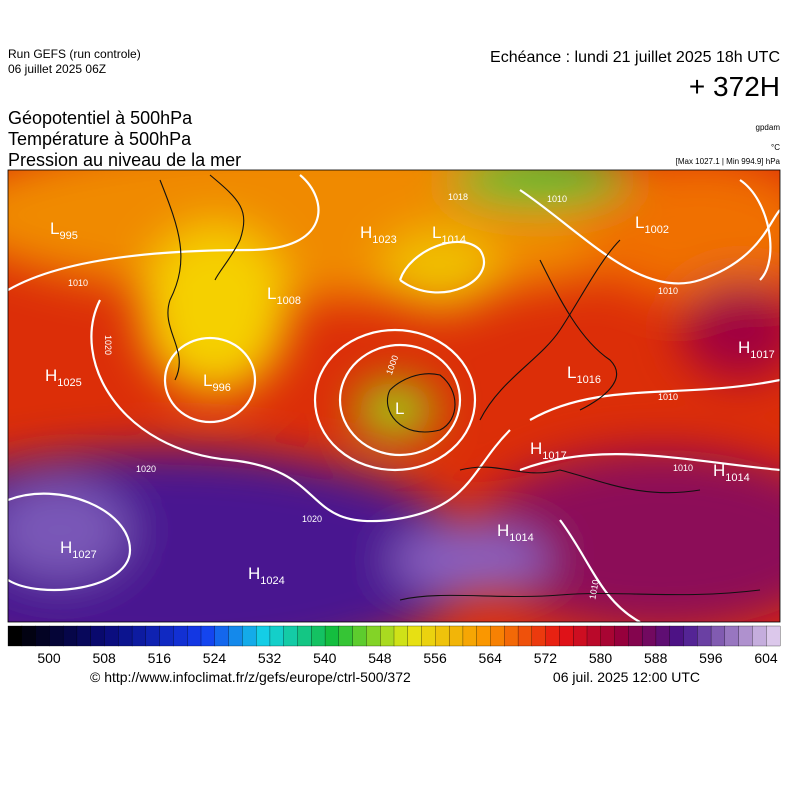 Image resolution: width=788 pixels, height=789 pixels. Describe the element at coordinates (449, 234) in the screenshot. I see `pressure-center: L1014` at that location.